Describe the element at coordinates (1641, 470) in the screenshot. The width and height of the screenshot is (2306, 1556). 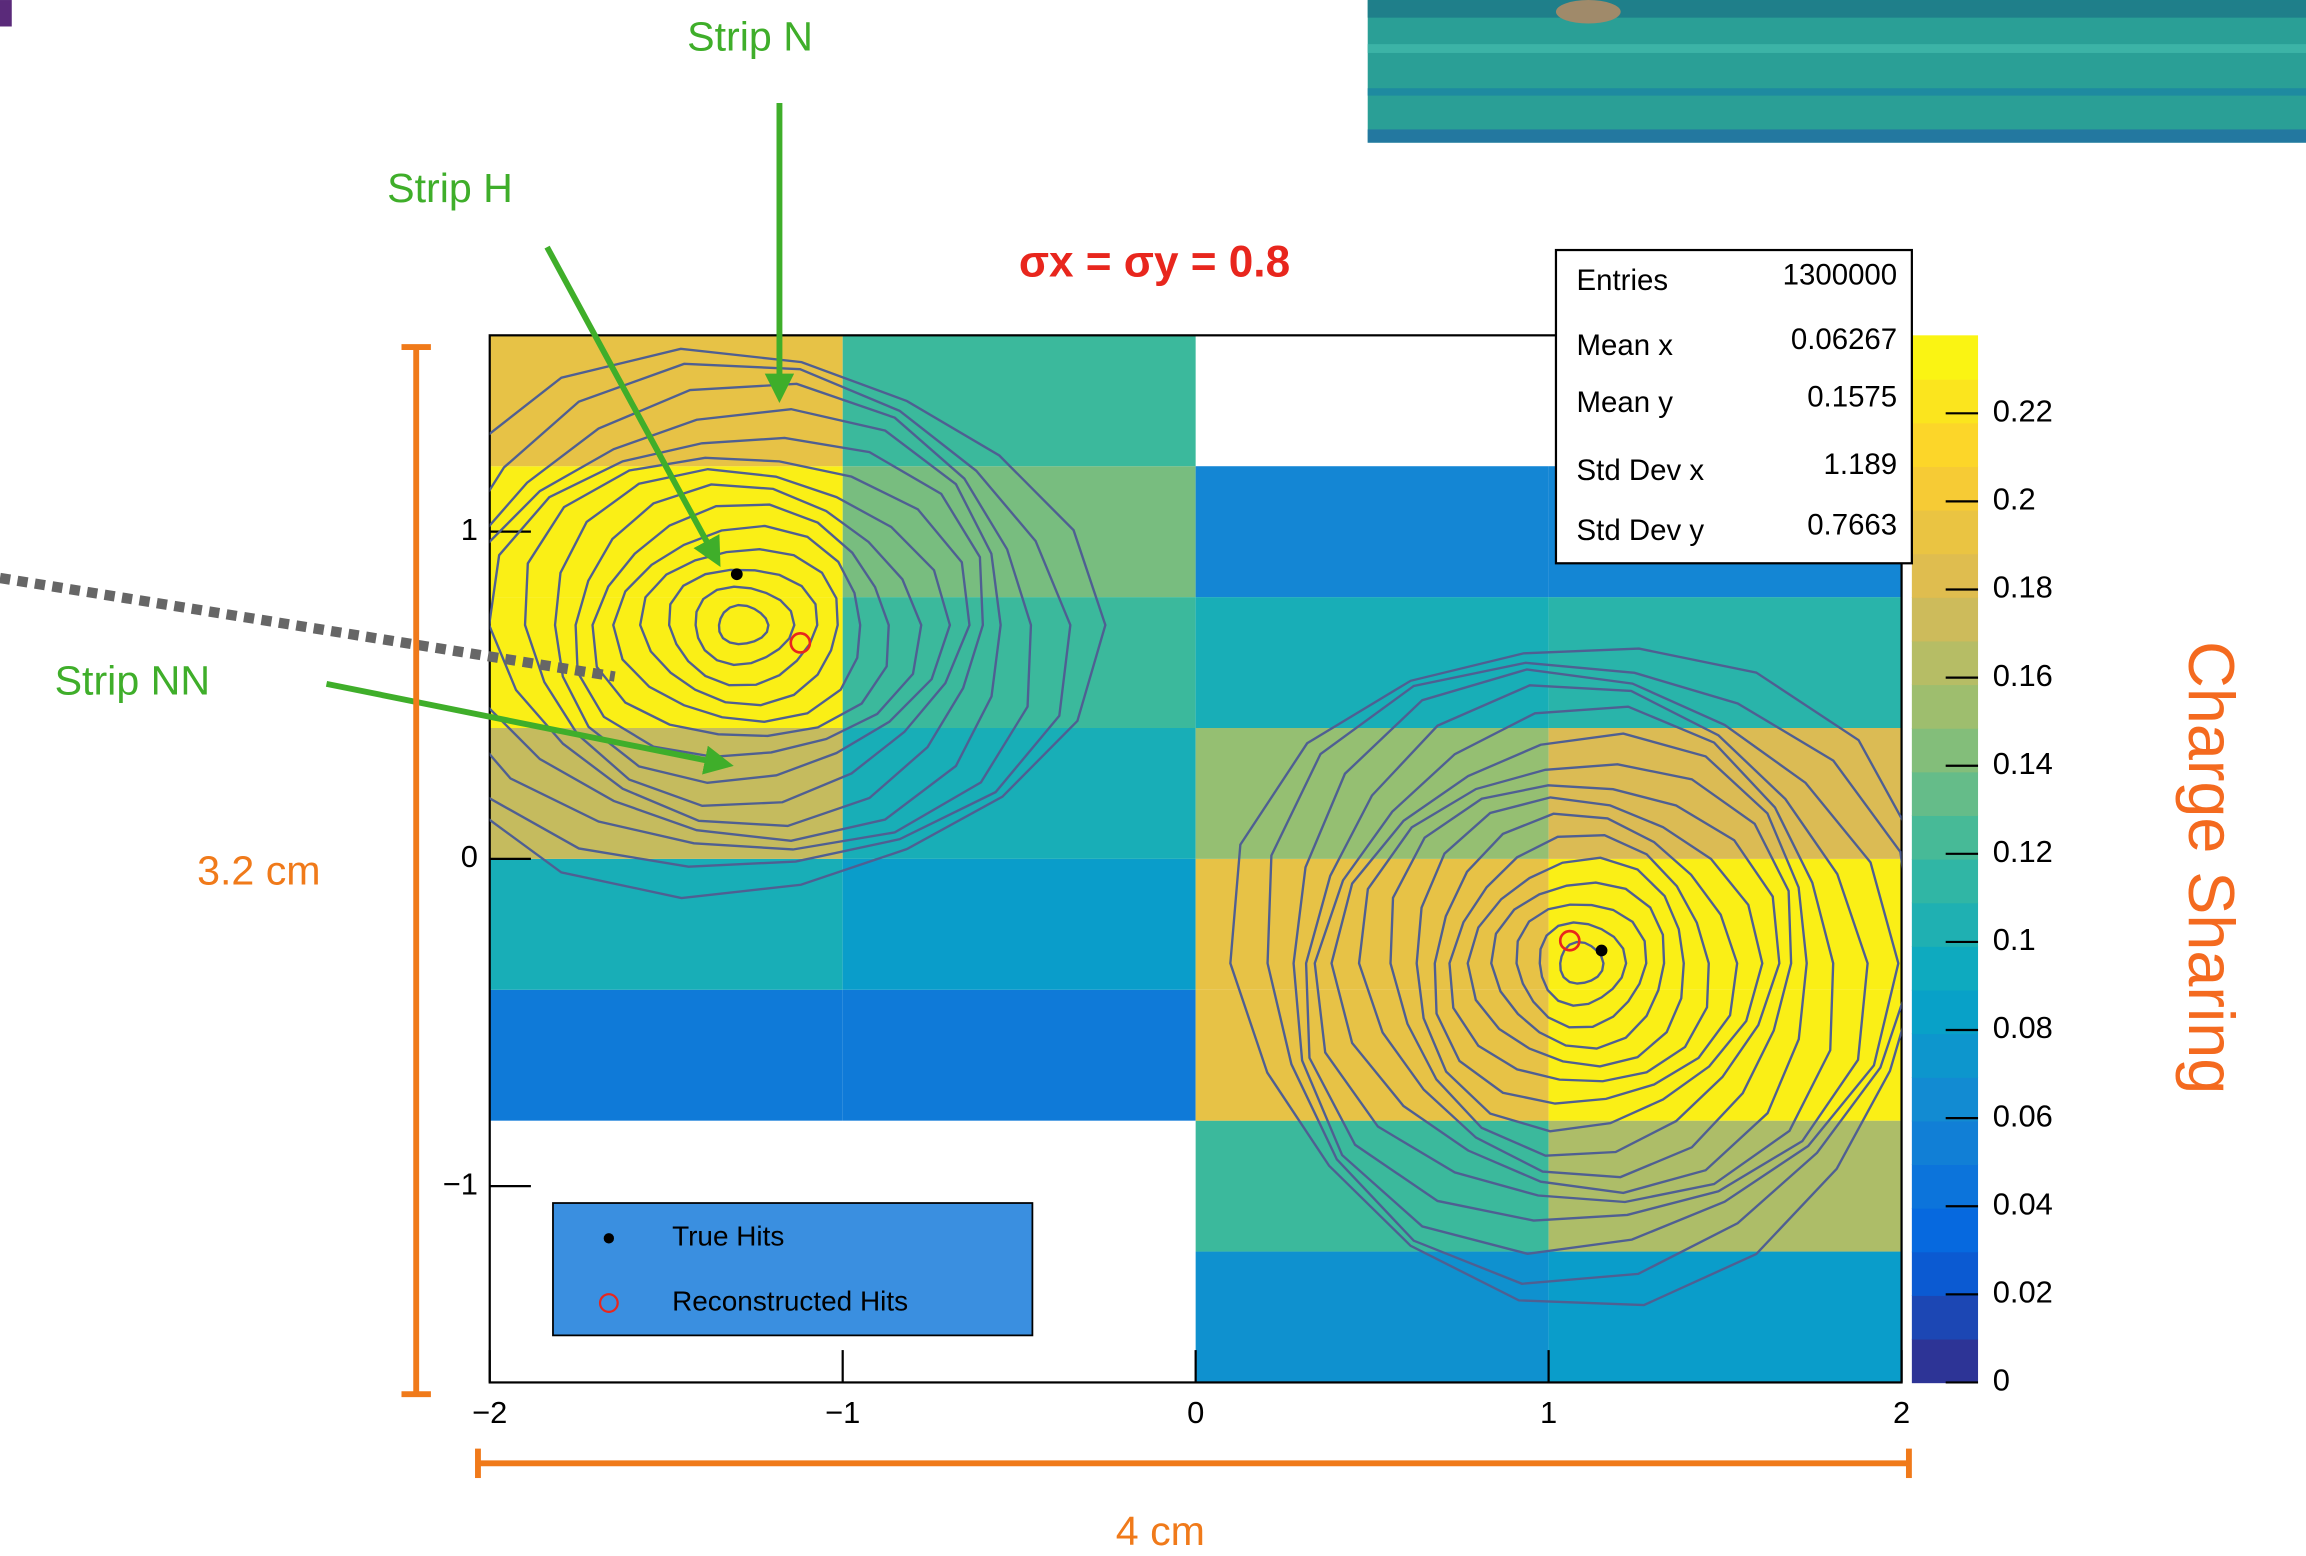
I see `stats-label: Std Dev x` at that location.